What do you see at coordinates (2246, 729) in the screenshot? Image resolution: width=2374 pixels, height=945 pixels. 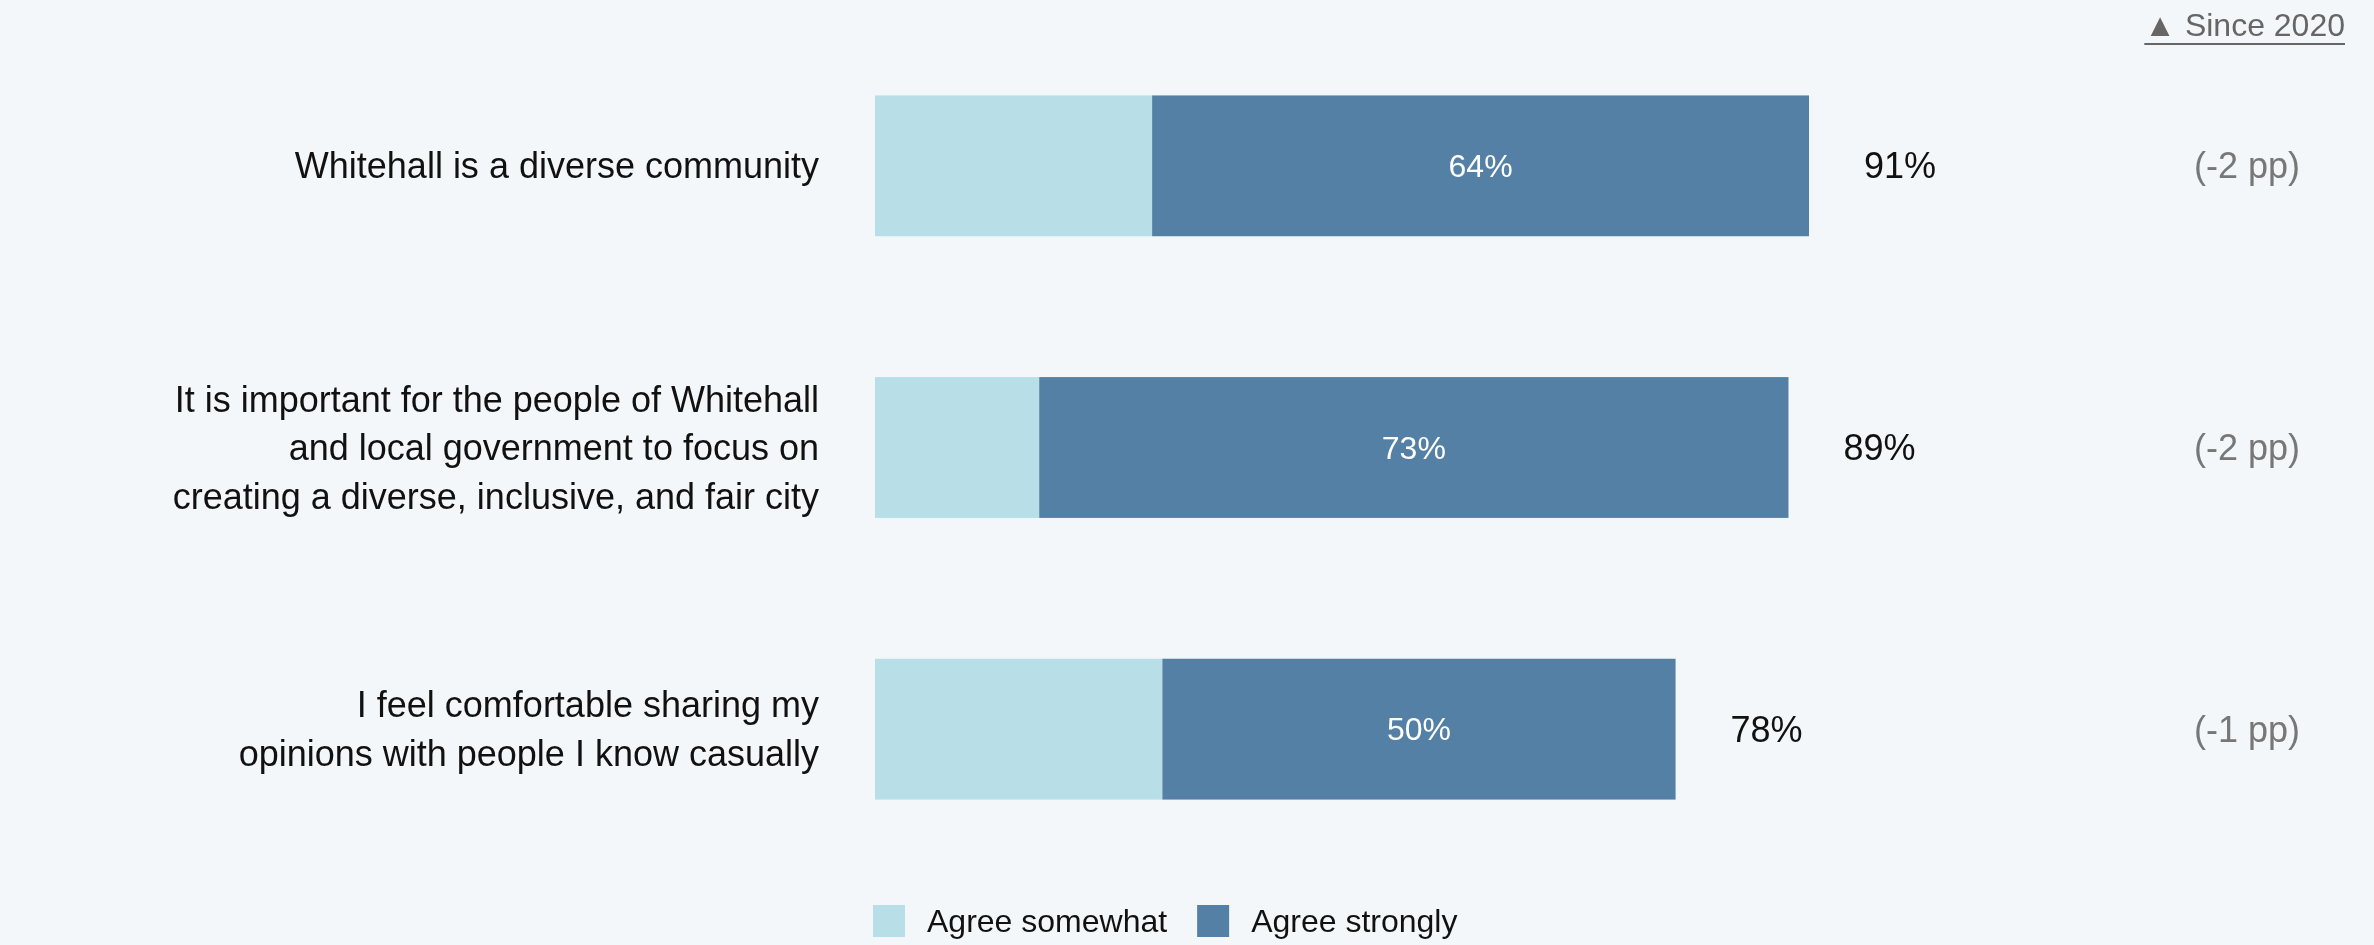 I see `text: (-1 pp)` at bounding box center [2246, 729].